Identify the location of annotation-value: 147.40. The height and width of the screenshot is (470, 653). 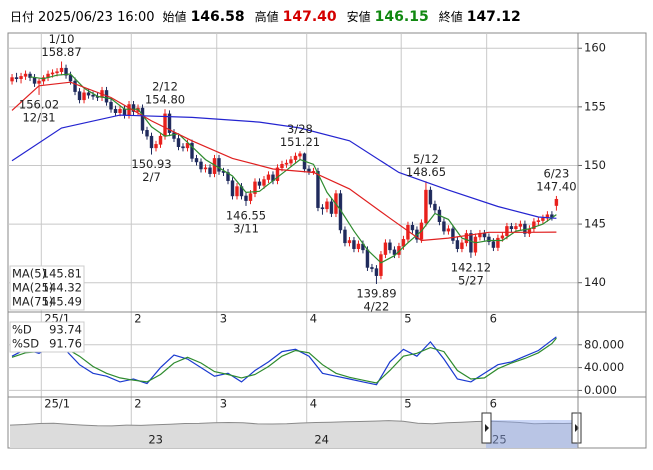
(556, 186).